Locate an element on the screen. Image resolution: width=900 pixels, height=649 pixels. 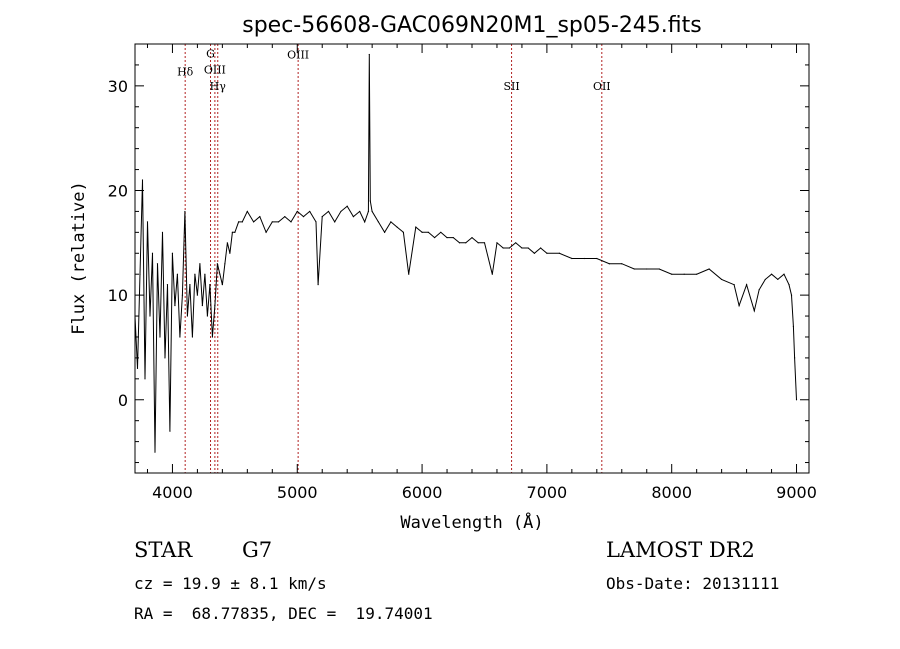
marker-label: Hγ is located at coordinates (218, 86).